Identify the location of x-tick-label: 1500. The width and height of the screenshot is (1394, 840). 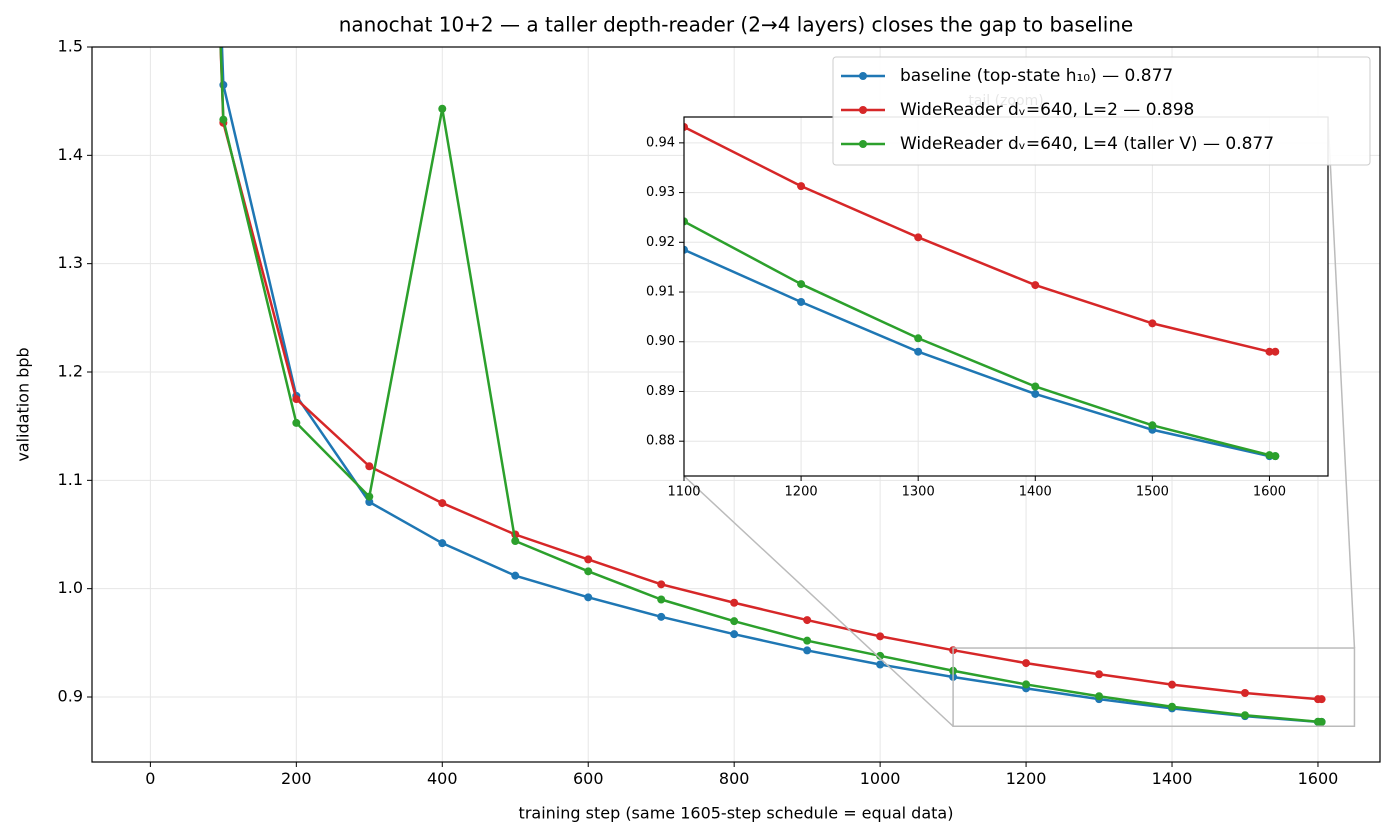
(1152, 491).